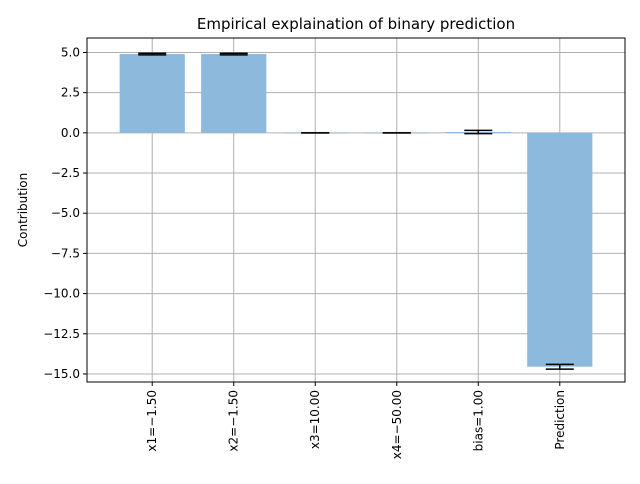  I want to click on x-tick-label: x3=10.00, so click(315, 419).